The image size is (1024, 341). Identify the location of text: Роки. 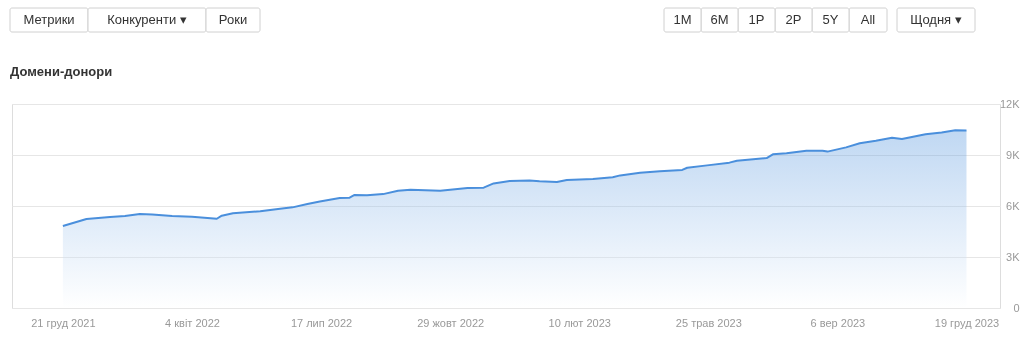
(233, 19).